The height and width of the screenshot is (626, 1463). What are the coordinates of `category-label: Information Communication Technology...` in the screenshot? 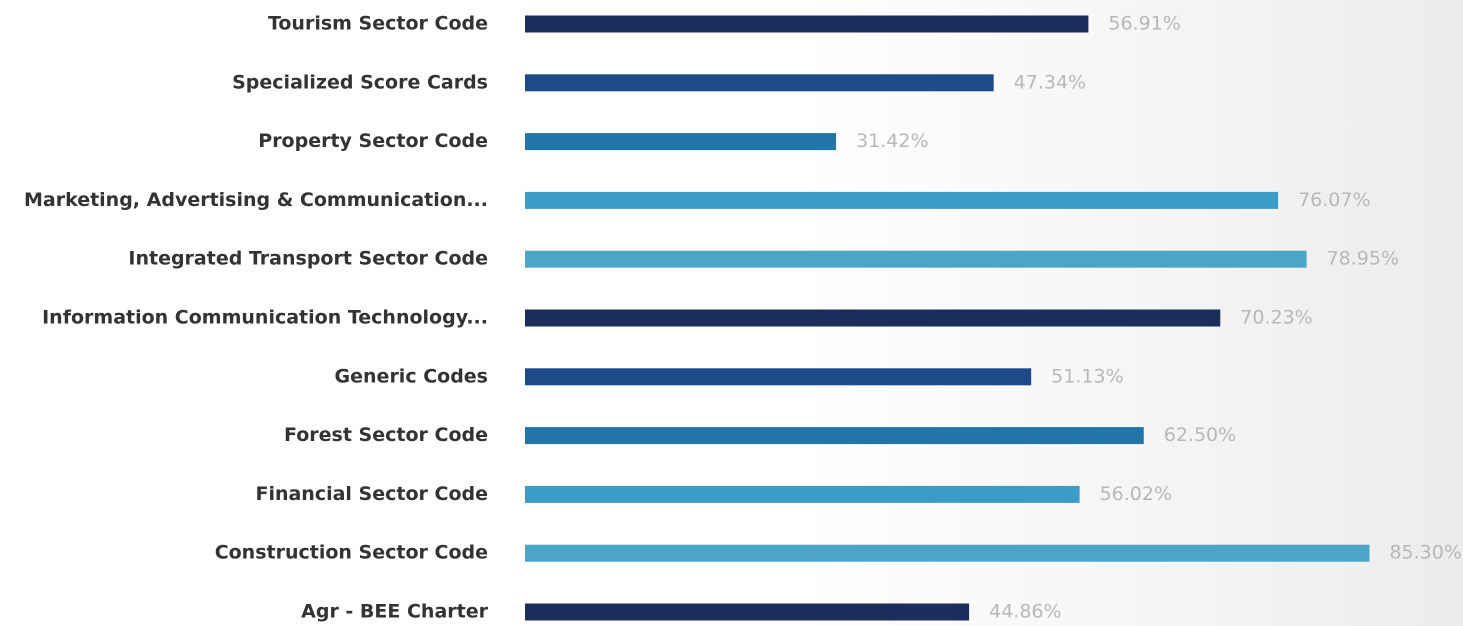 It's located at (265, 318).